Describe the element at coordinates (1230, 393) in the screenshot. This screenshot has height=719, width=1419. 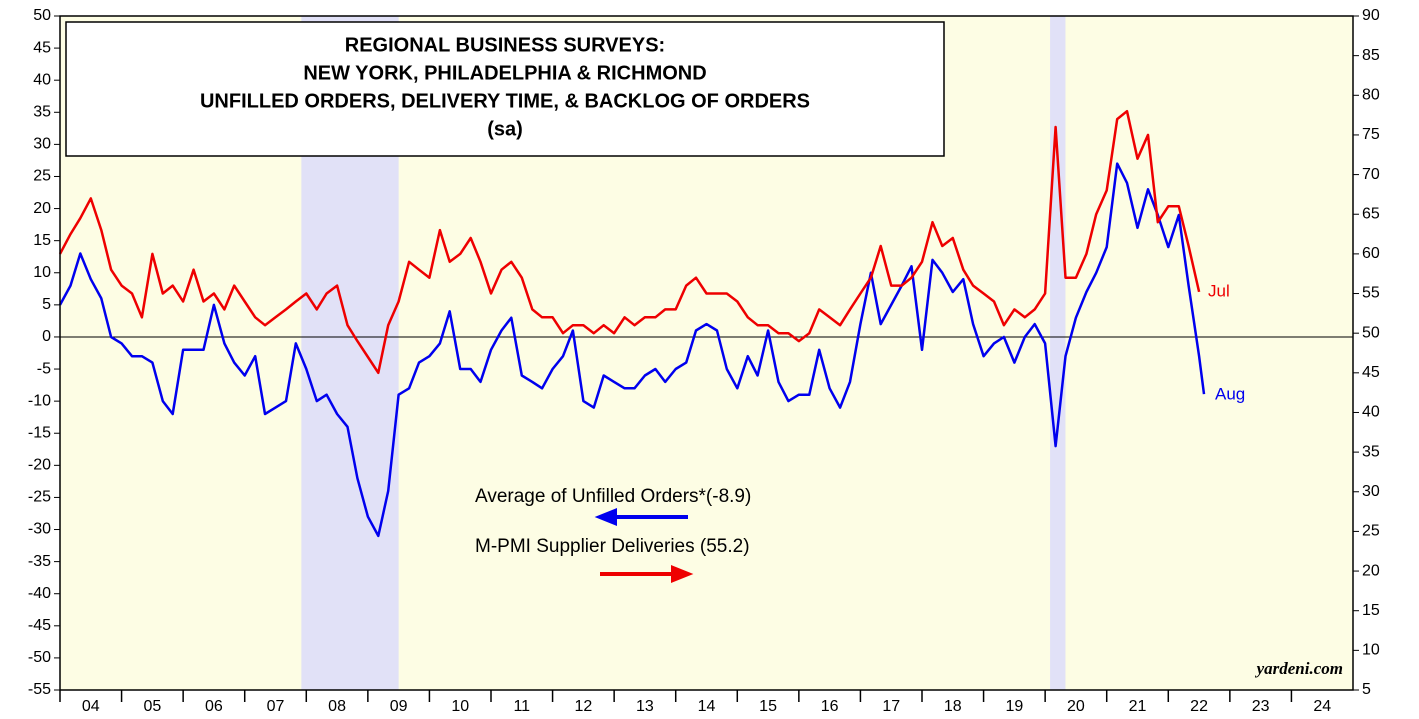
I see `end-label: Aug` at that location.